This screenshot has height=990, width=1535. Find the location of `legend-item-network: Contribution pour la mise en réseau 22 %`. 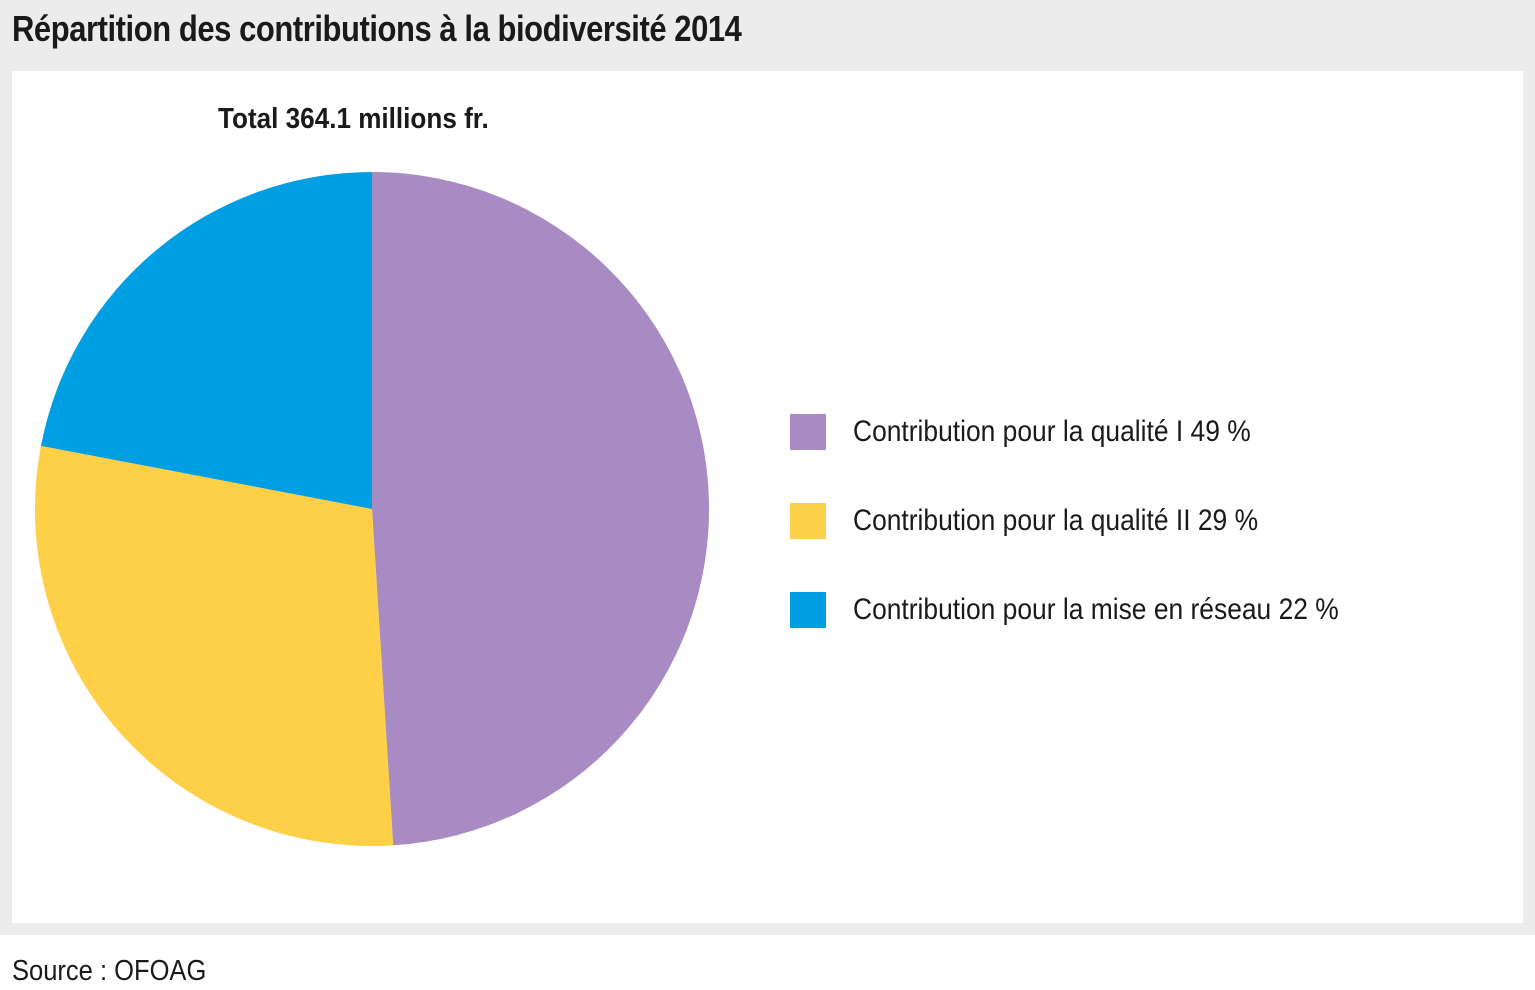

legend-item-network: Contribution pour la mise en réseau 22 % is located at coordinates (1097, 610).